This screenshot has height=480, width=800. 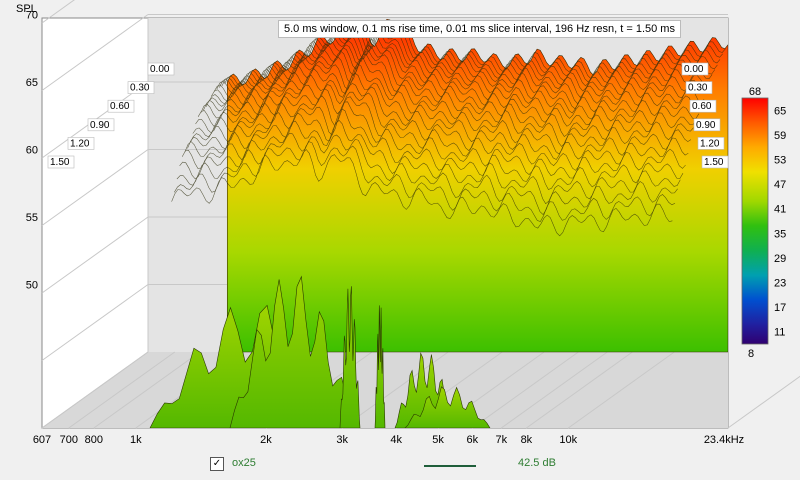 I want to click on series-line-swatch, so click(x=450, y=466).